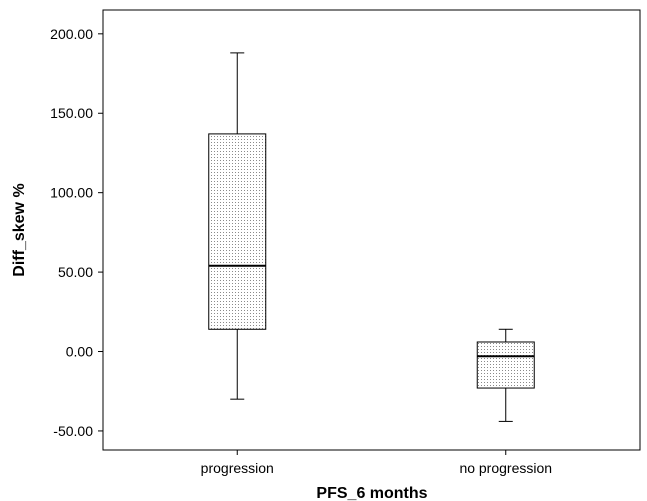 The width and height of the screenshot is (647, 501). I want to click on y-axis-title: Diff_skew %, so click(19, 229).